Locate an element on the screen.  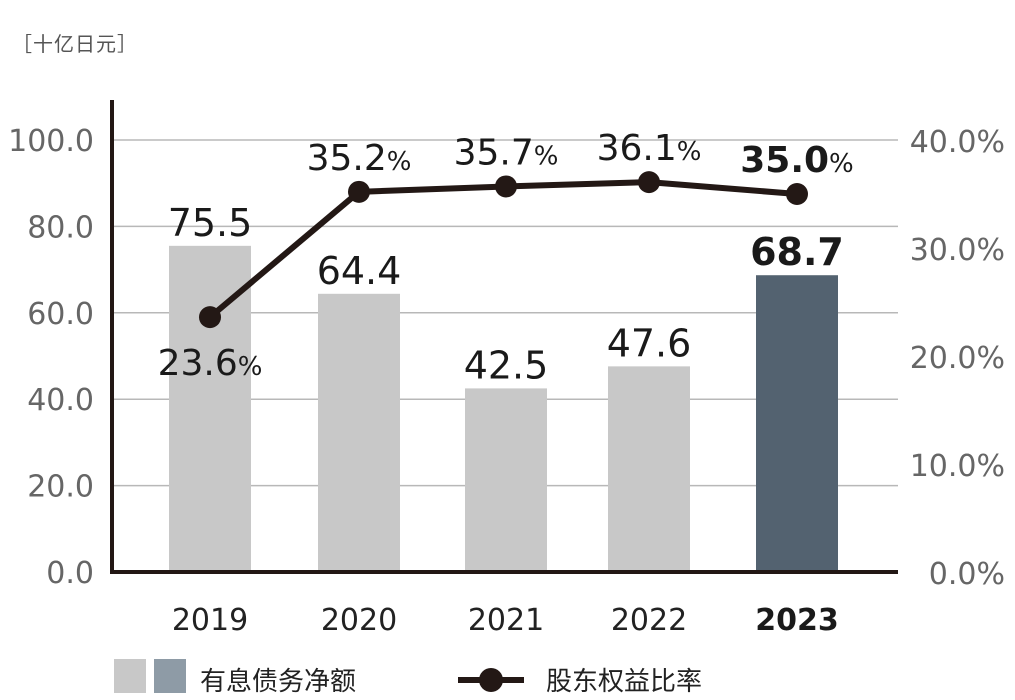
bar-value-label: 42.5 is located at coordinates (506, 365).